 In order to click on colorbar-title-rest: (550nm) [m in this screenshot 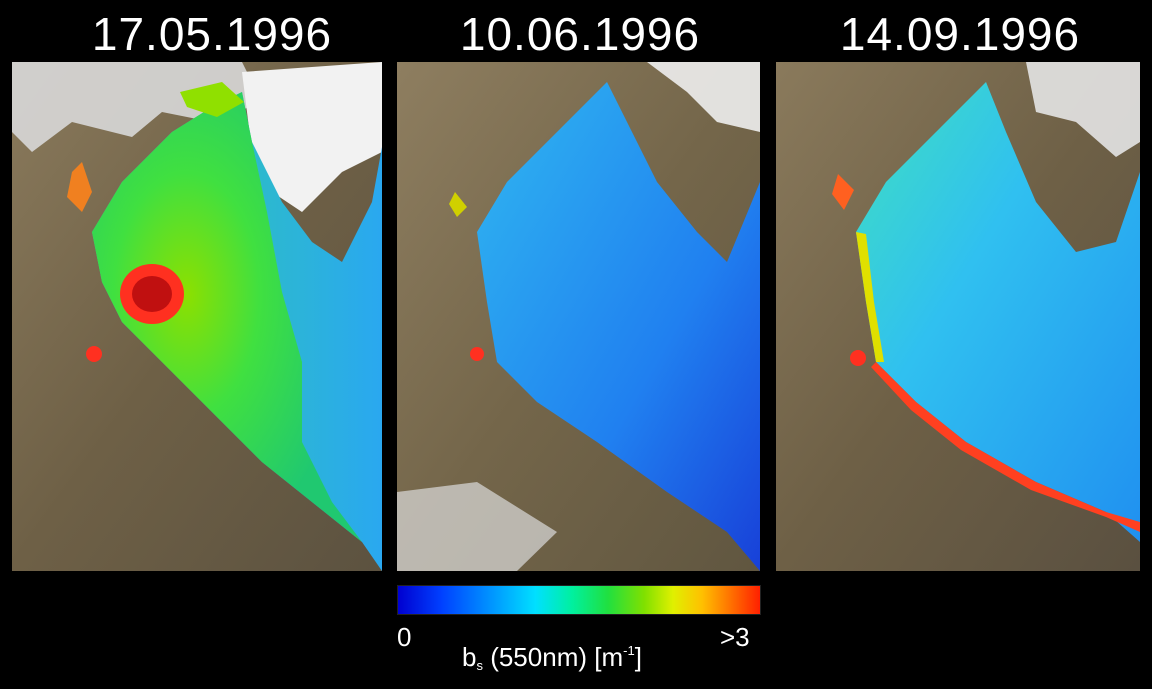, I will do `click(553, 657)`.